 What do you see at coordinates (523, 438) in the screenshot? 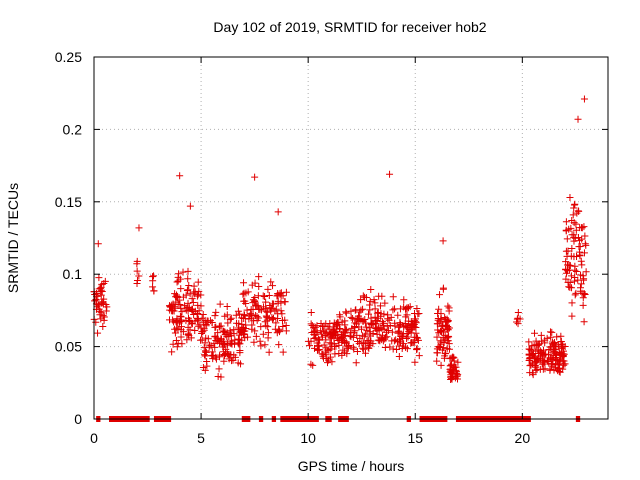
I see `x-tick-label: 20` at bounding box center [523, 438].